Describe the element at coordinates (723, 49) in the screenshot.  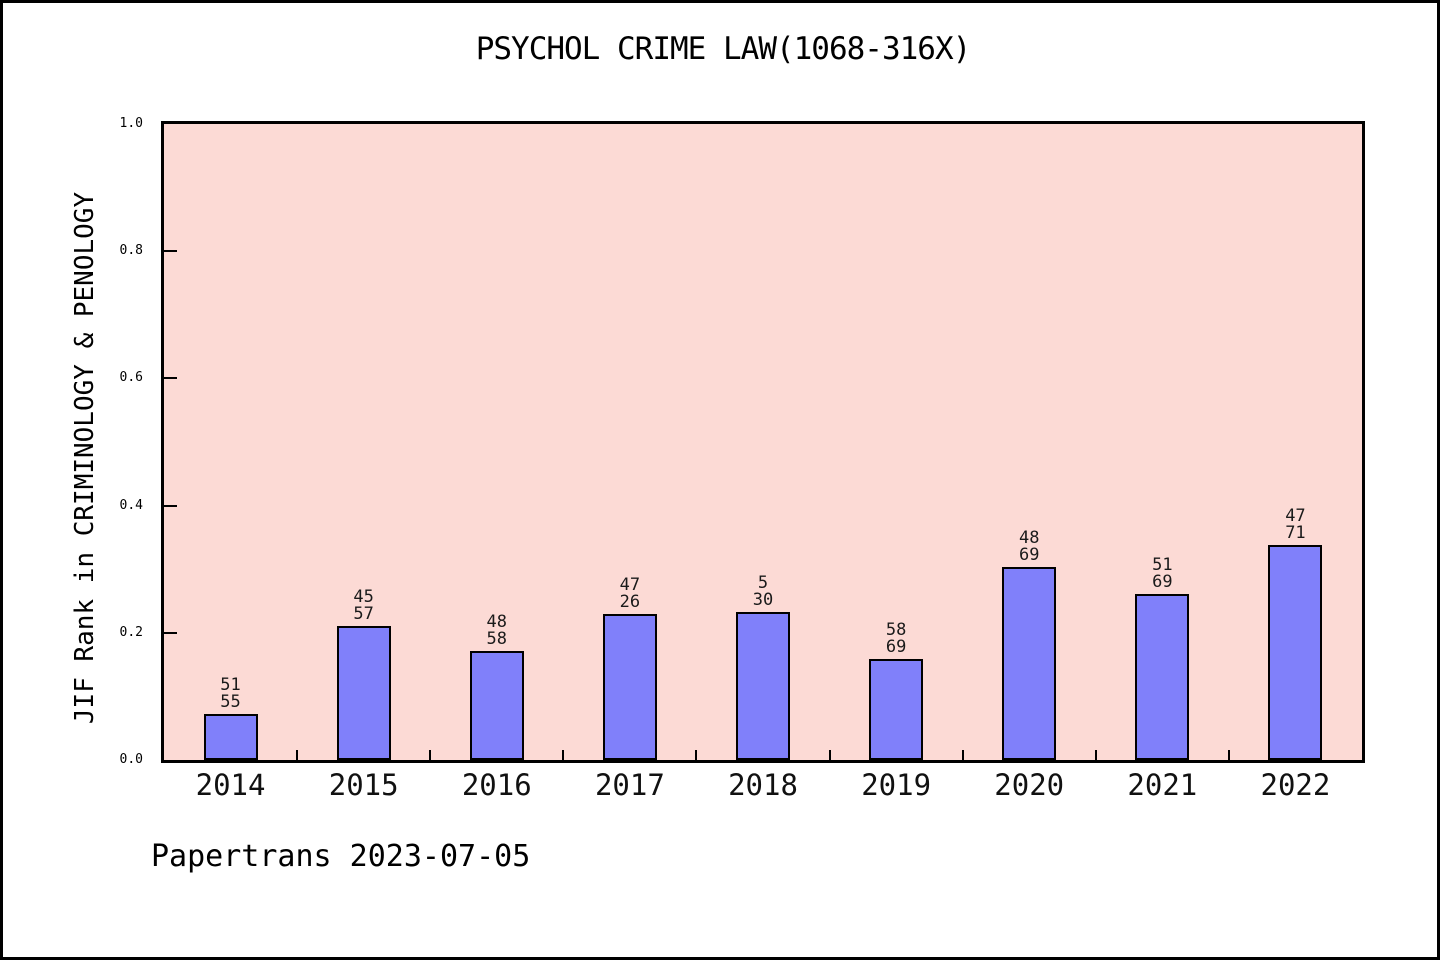
I see `chart-title: PSYCHOL CRIME LAW(1068-316X)` at that location.